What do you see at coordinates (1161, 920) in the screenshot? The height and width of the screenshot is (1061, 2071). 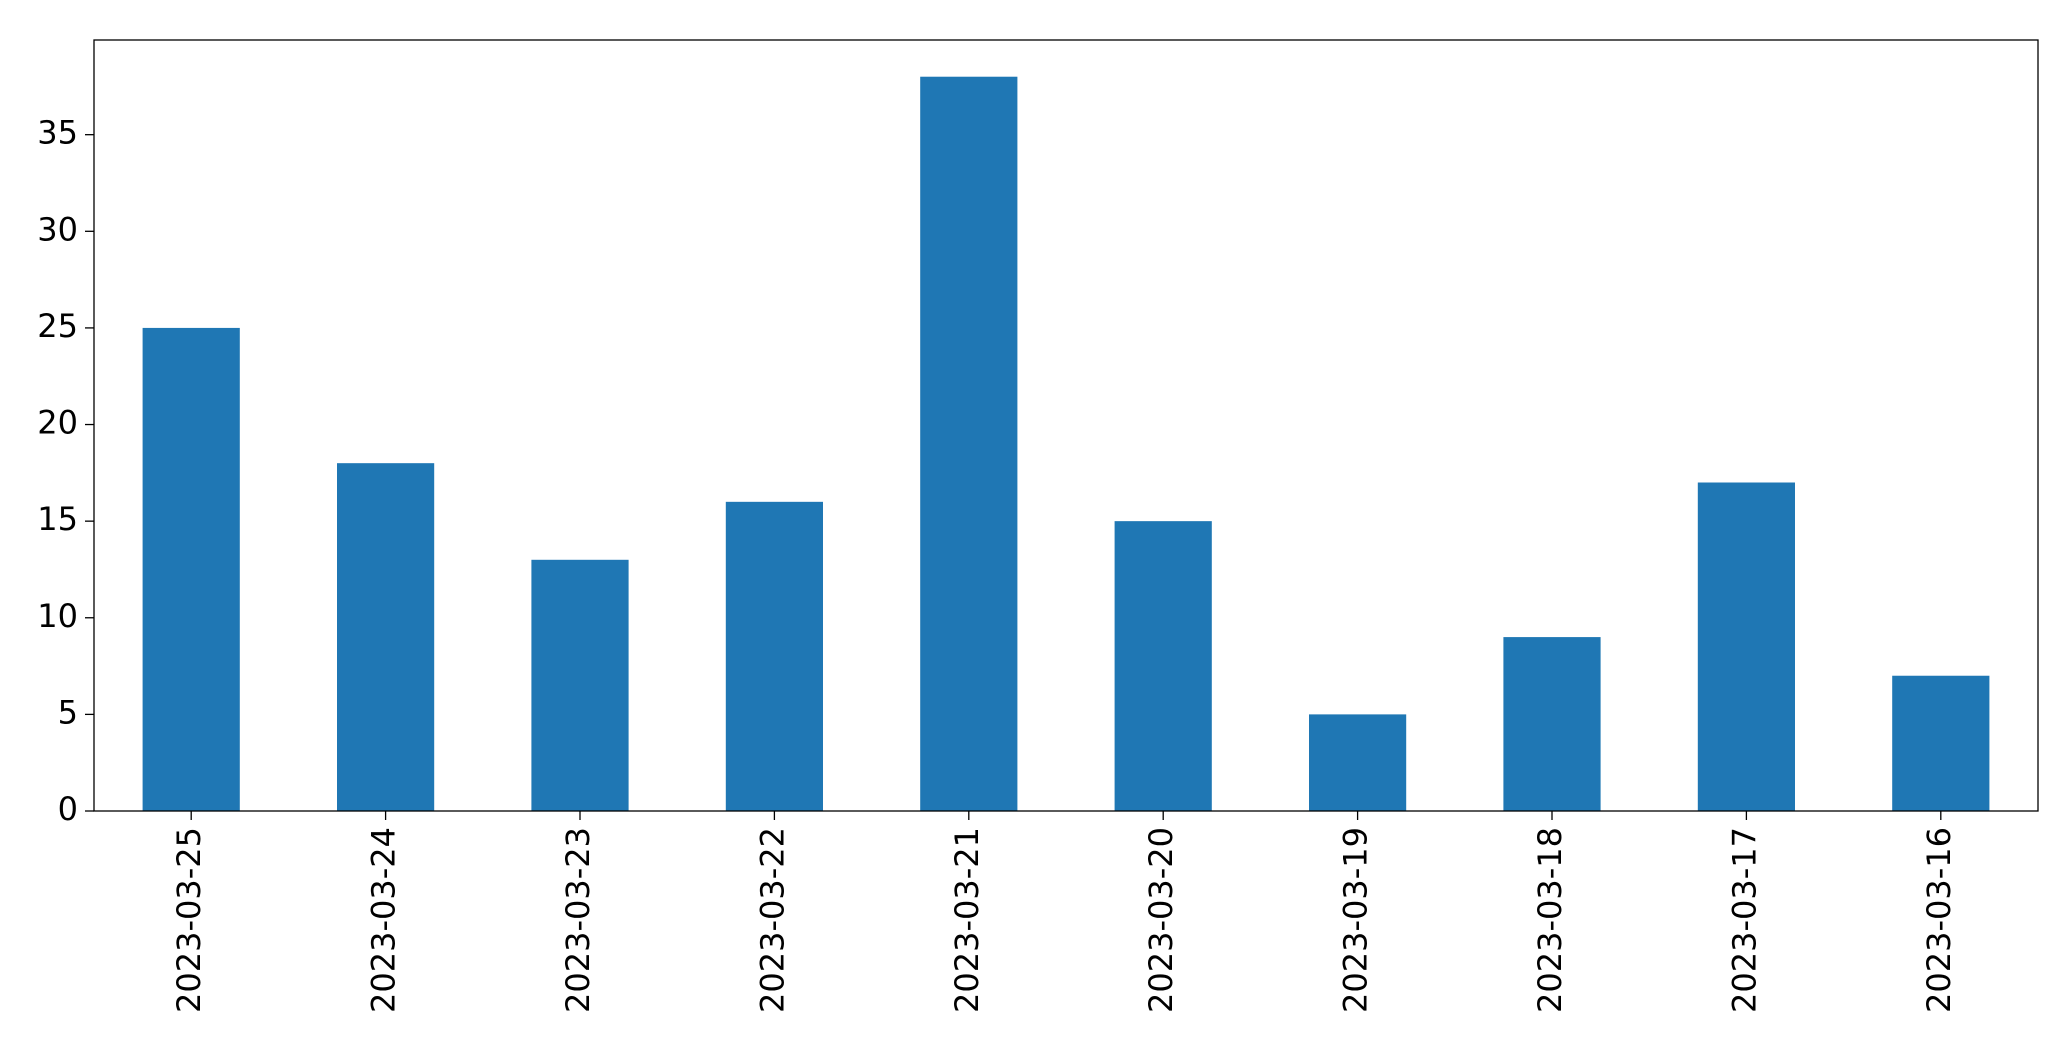 I see `x-tick-label: 2023-03-20` at bounding box center [1161, 920].